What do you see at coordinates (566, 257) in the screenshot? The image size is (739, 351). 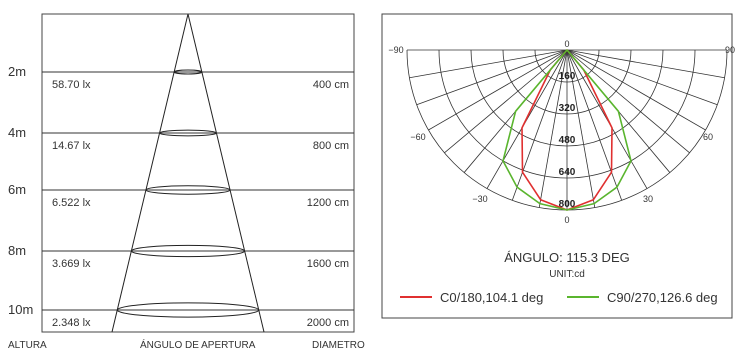 I see `angle-readout: ÁNGULO: 115.3 DEG` at bounding box center [566, 257].